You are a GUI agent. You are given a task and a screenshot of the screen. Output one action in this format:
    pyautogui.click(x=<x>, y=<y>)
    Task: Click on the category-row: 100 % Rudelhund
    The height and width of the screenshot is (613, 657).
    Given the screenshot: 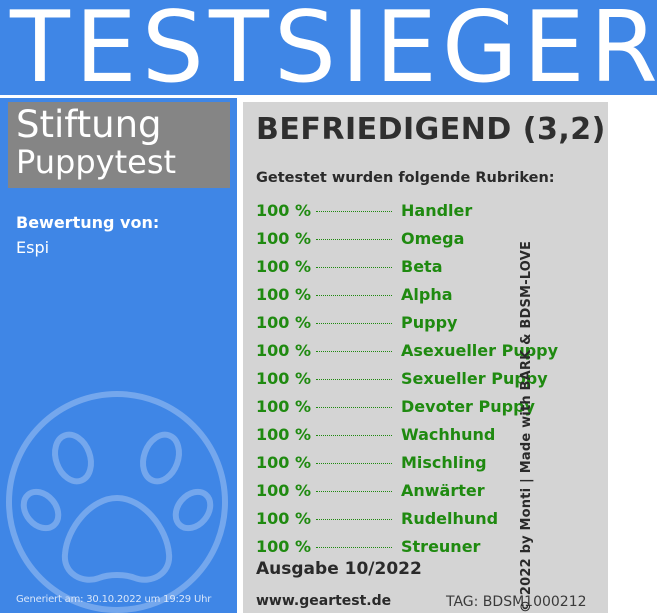 What is the action you would take?
    pyautogui.click(x=428, y=522)
    